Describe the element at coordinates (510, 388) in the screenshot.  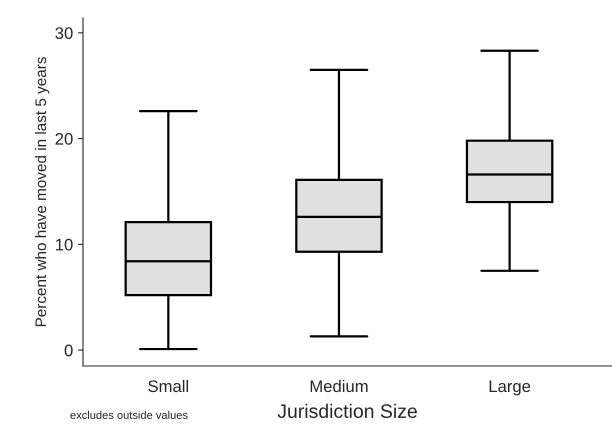
I see `x-tick-label: Large` at that location.